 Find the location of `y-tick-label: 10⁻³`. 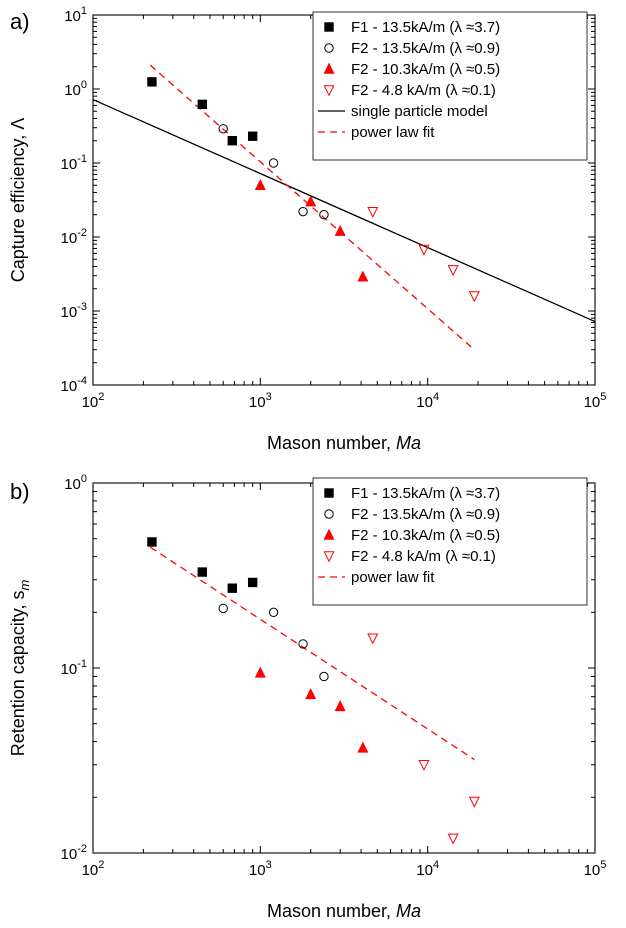

y-tick-label: 10⁻³ is located at coordinates (74, 311).